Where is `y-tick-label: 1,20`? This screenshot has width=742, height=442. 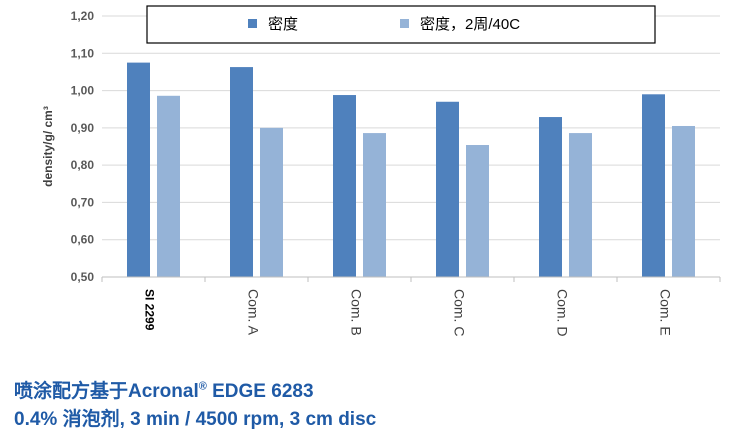 y-tick-label: 1,20 is located at coordinates (83, 16).